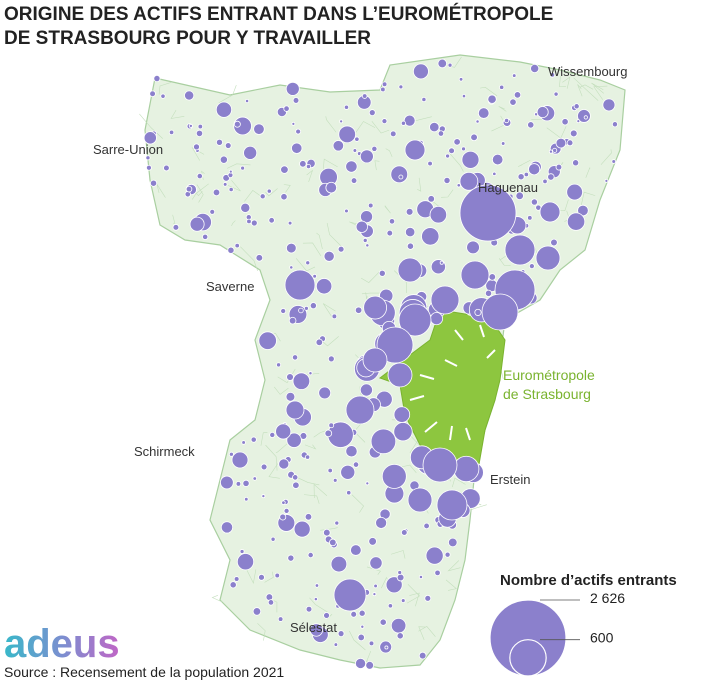 Image resolution: width=714 pixels, height=685 pixels. What do you see at coordinates (164, 451) in the screenshot?
I see `place-label: Schirmeck` at bounding box center [164, 451].